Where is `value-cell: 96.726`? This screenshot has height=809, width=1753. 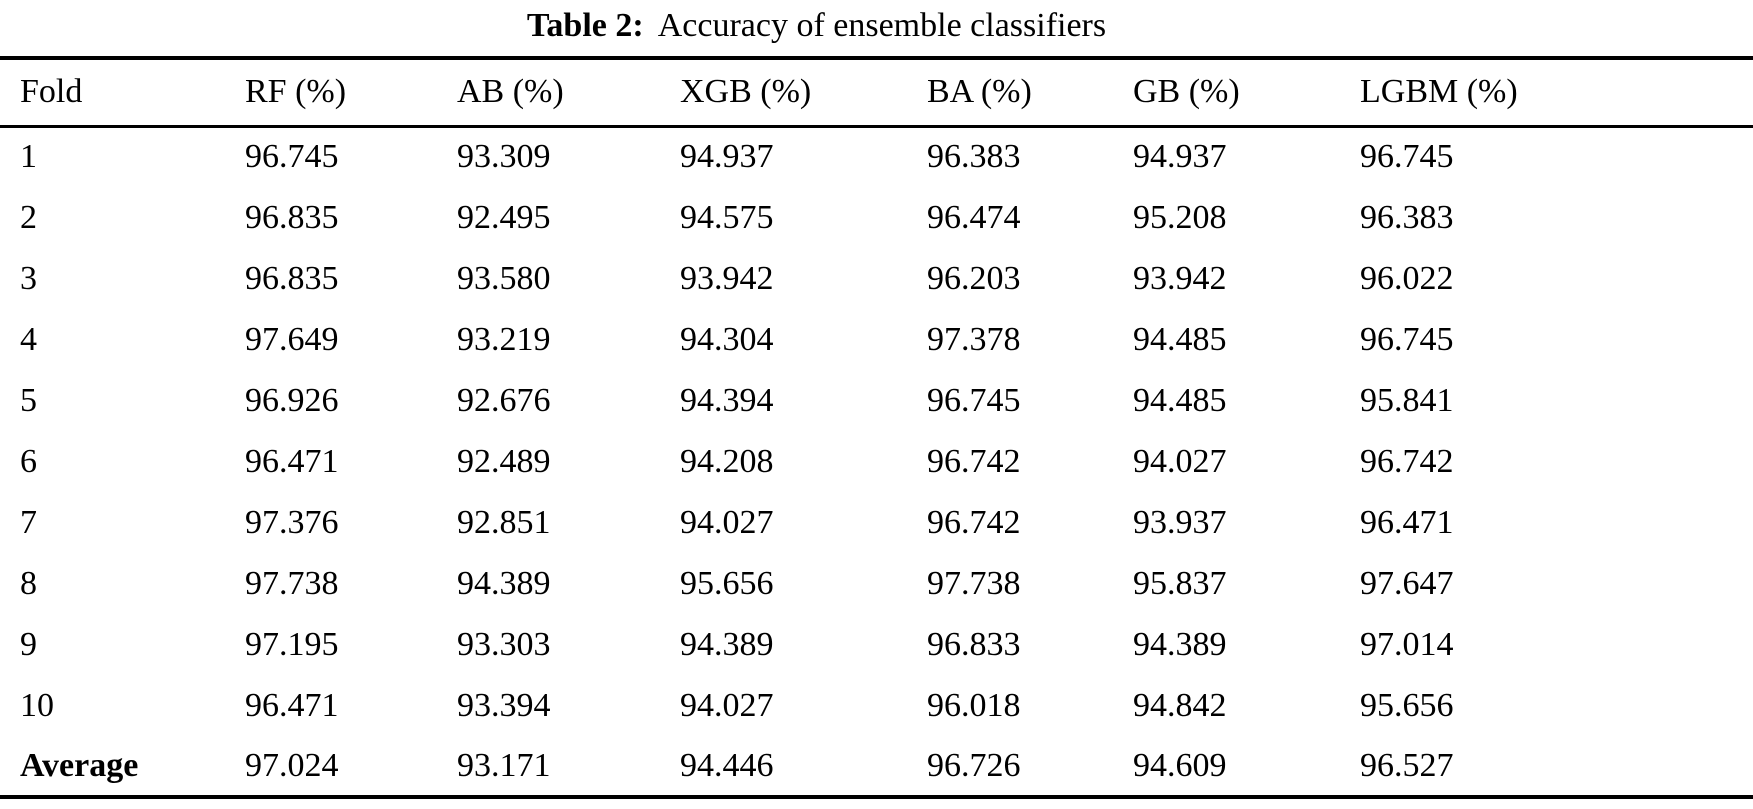
value-cell: 96.726 is located at coordinates (974, 765).